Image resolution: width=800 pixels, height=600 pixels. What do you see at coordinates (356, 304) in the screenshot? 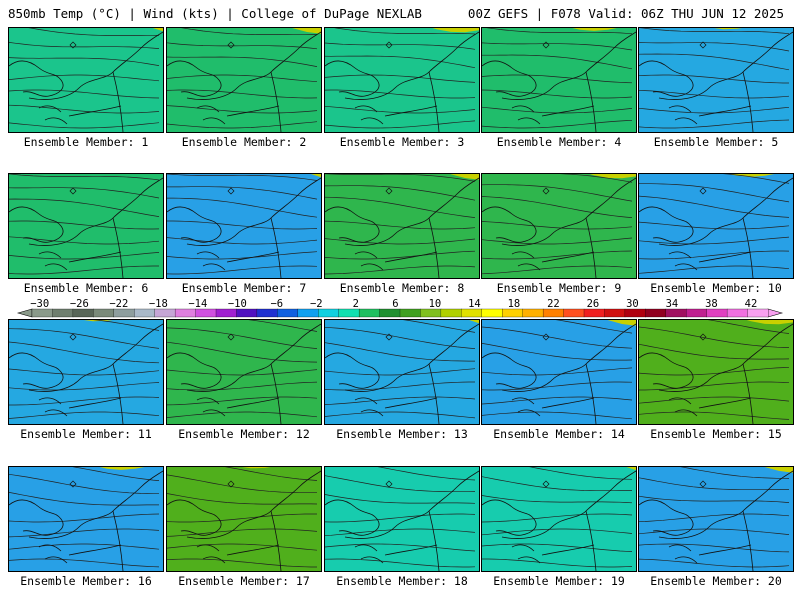
I see `colorbar-tick-label: 2` at bounding box center [356, 304].